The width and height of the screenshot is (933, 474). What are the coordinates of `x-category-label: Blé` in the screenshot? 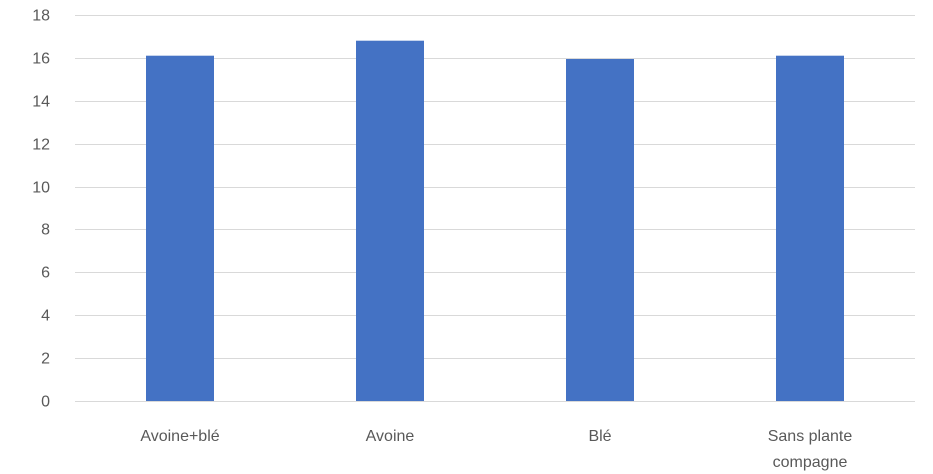 It's located at (599, 436).